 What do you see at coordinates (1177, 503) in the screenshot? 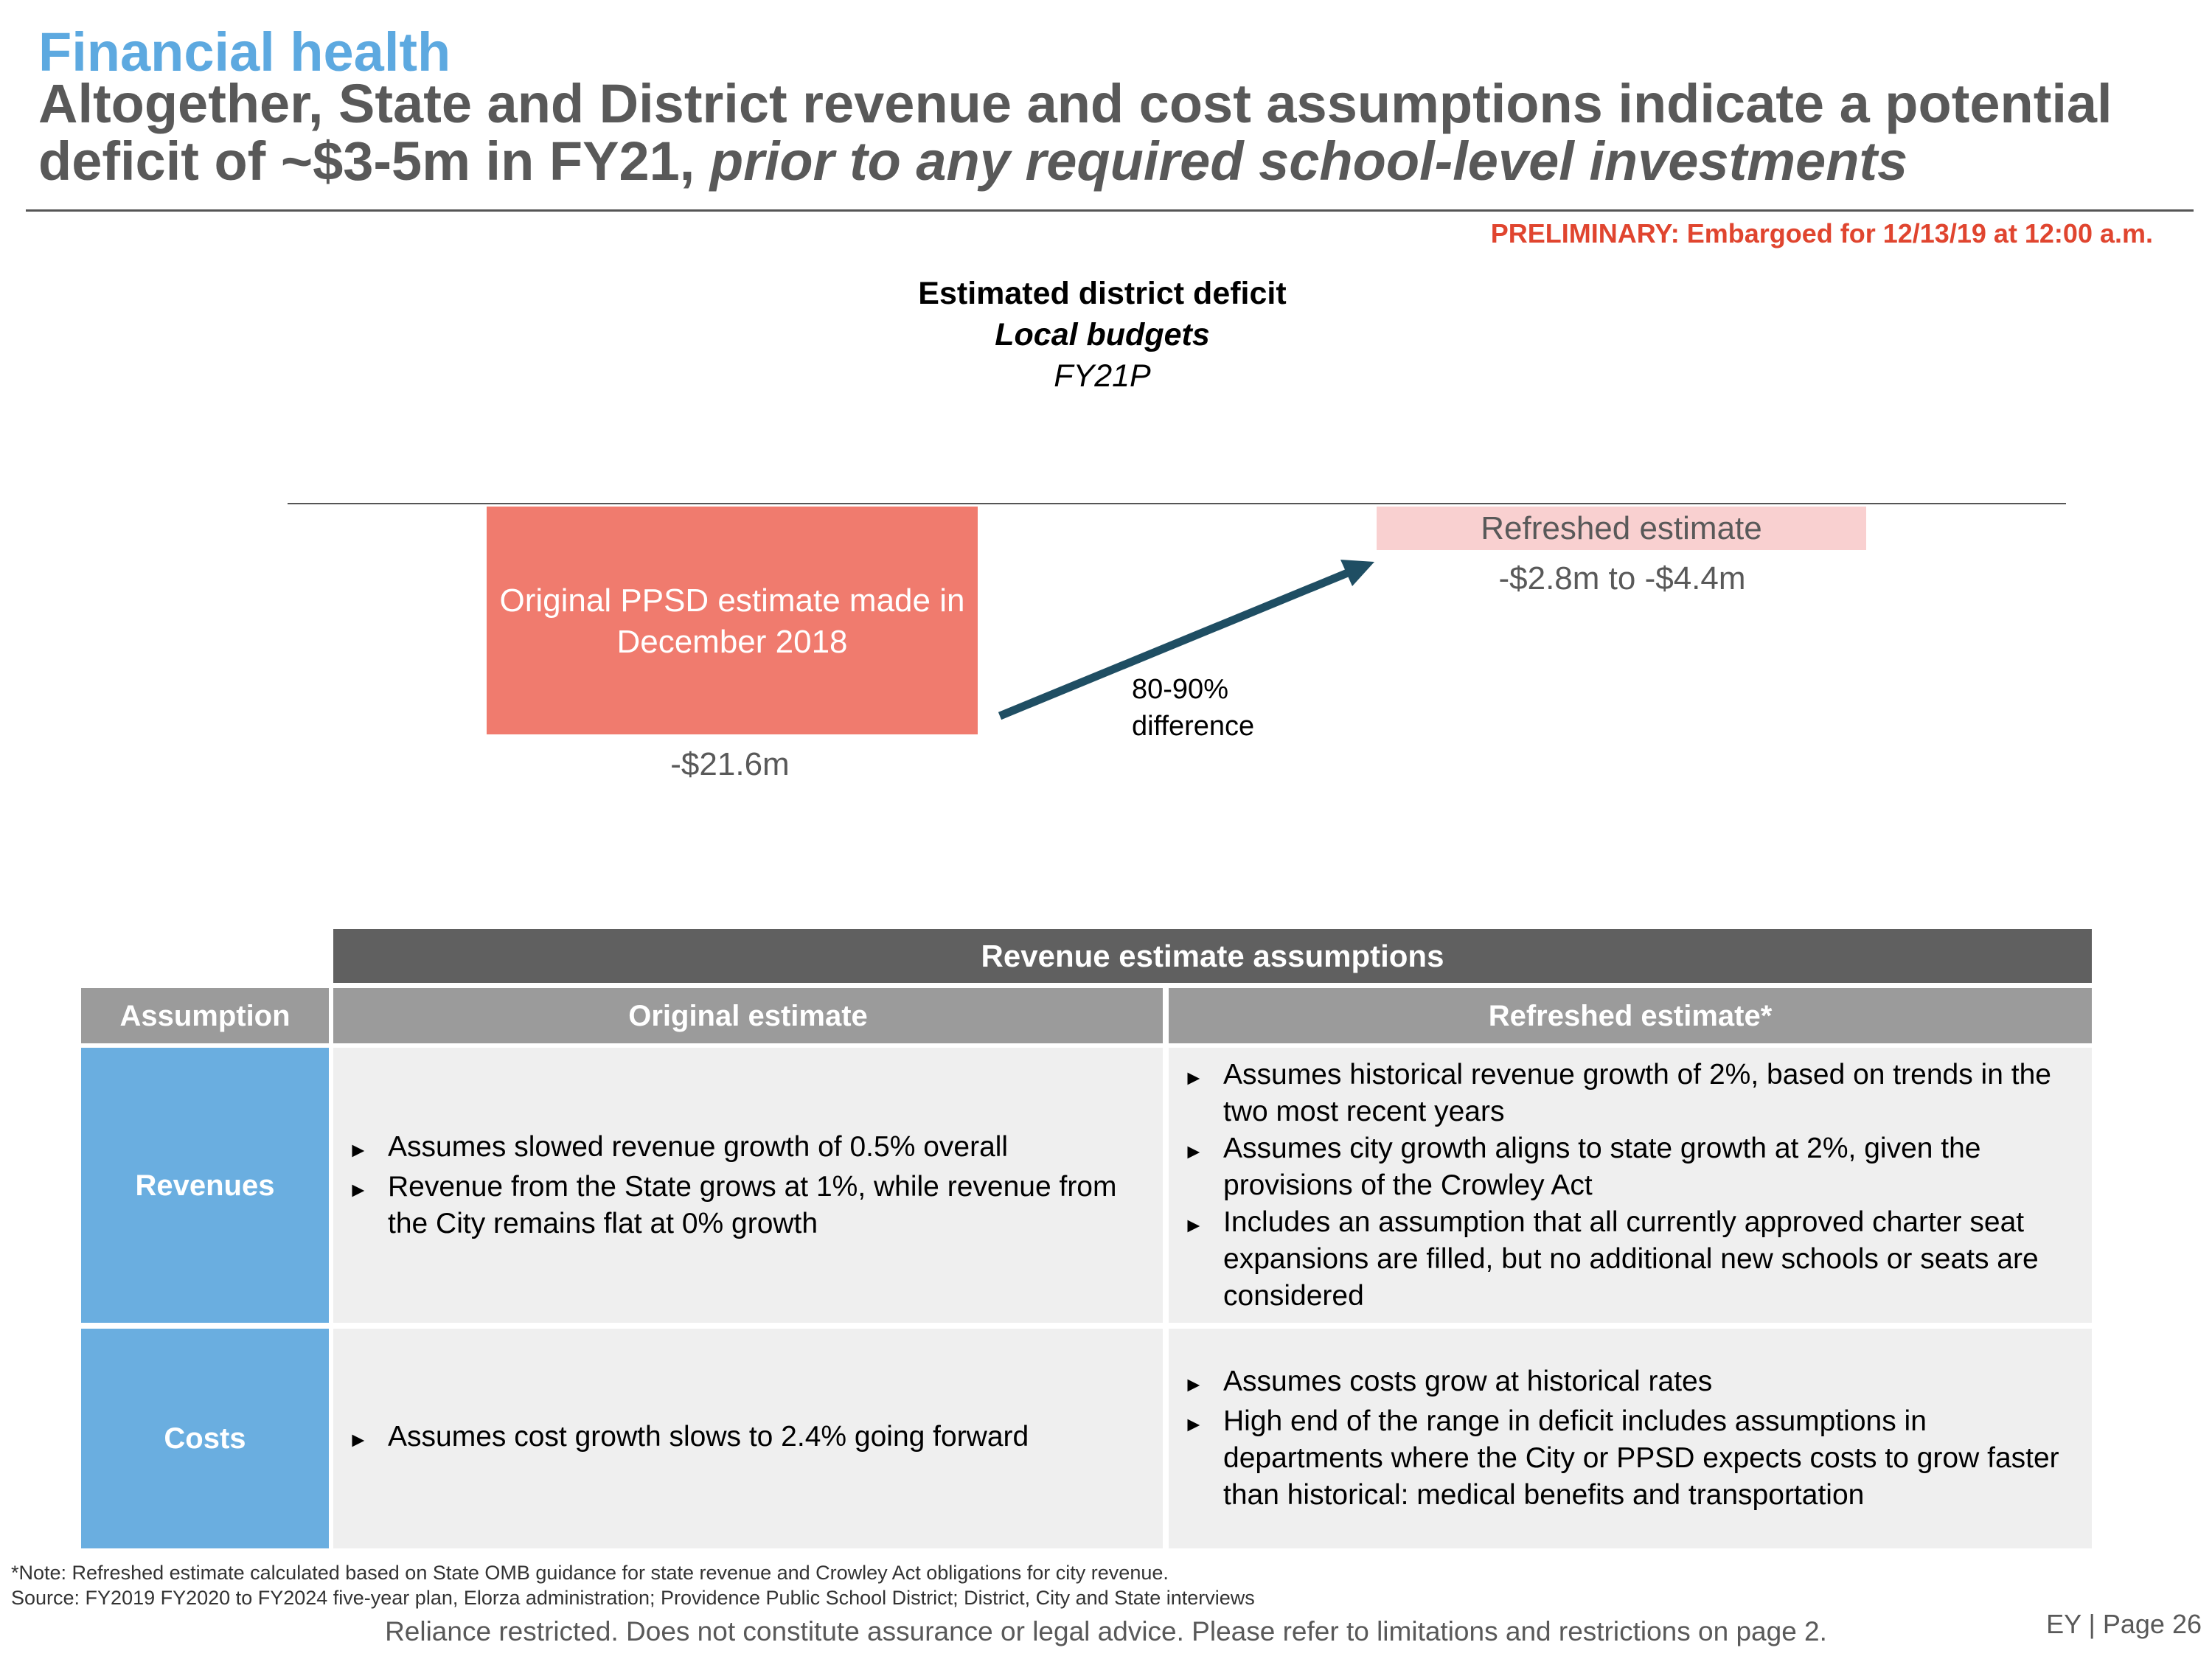
I see `chart-axis` at bounding box center [1177, 503].